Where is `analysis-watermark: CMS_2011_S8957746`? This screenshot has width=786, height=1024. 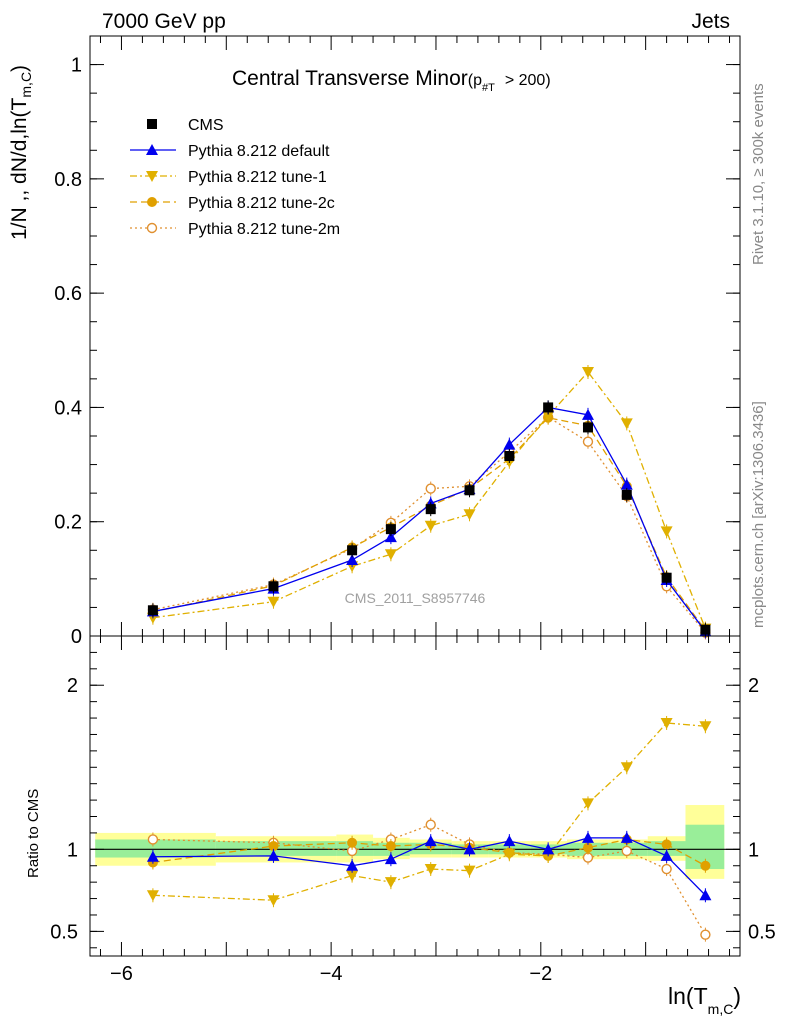
analysis-watermark: CMS_2011_S8957746 is located at coordinates (415, 598).